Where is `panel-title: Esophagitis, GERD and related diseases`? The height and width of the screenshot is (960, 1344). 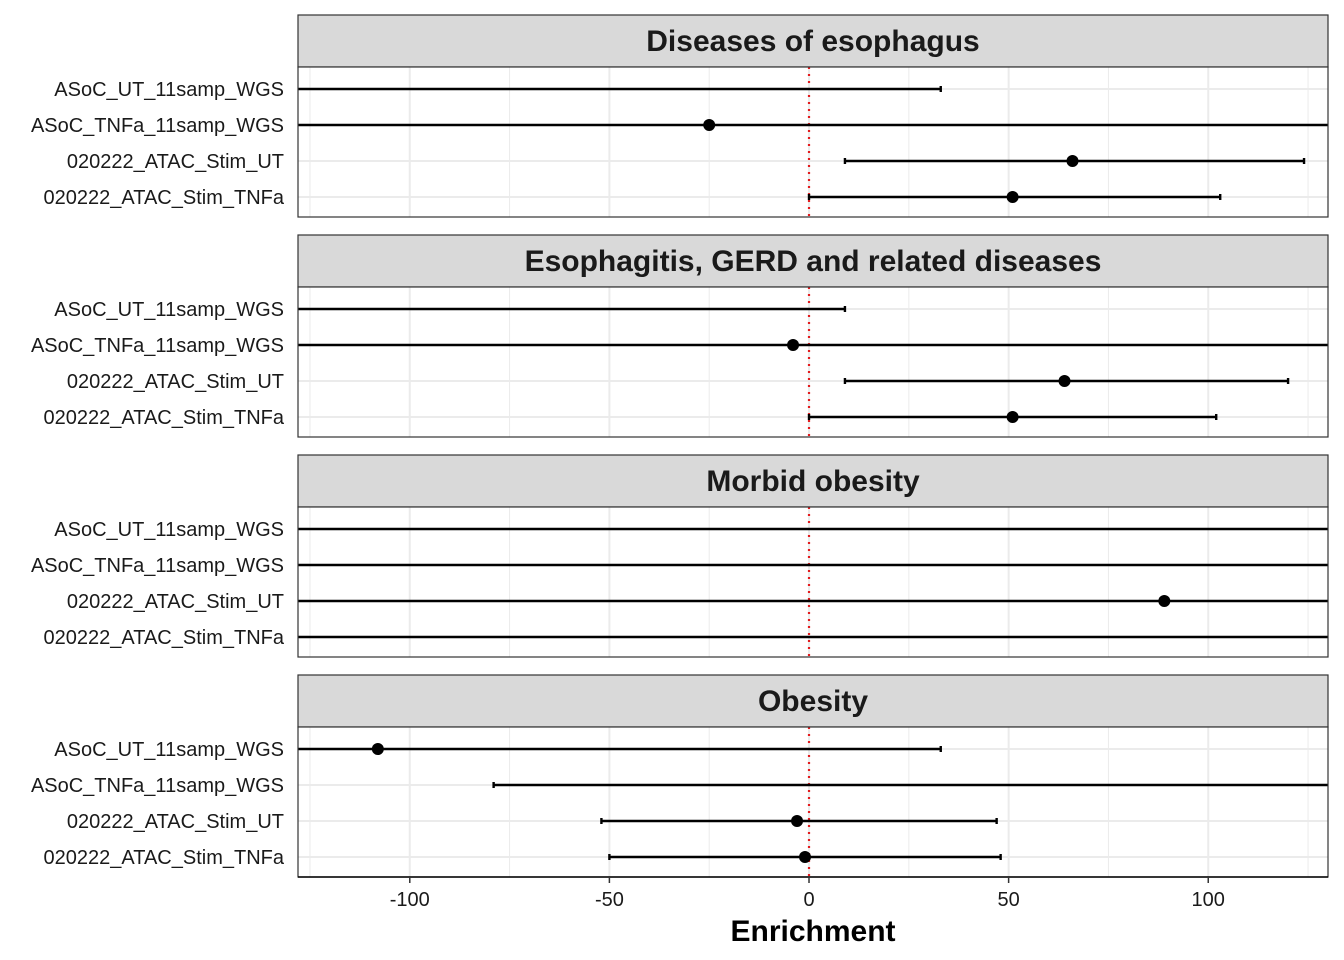 panel-title: Esophagitis, GERD and related diseases is located at coordinates (813, 261).